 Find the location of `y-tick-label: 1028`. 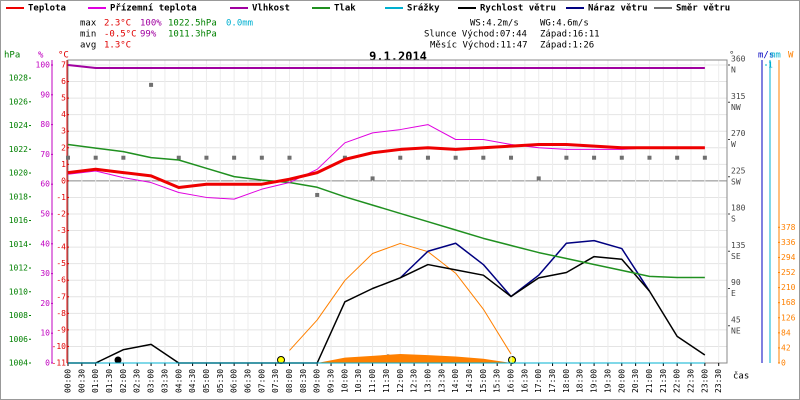

y-tick-label: 1028 is located at coordinates (18, 78).